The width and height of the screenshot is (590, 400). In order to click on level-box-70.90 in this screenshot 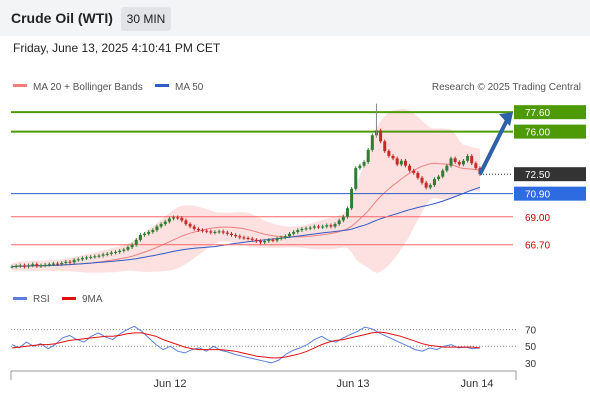, I will do `click(550, 193)`.